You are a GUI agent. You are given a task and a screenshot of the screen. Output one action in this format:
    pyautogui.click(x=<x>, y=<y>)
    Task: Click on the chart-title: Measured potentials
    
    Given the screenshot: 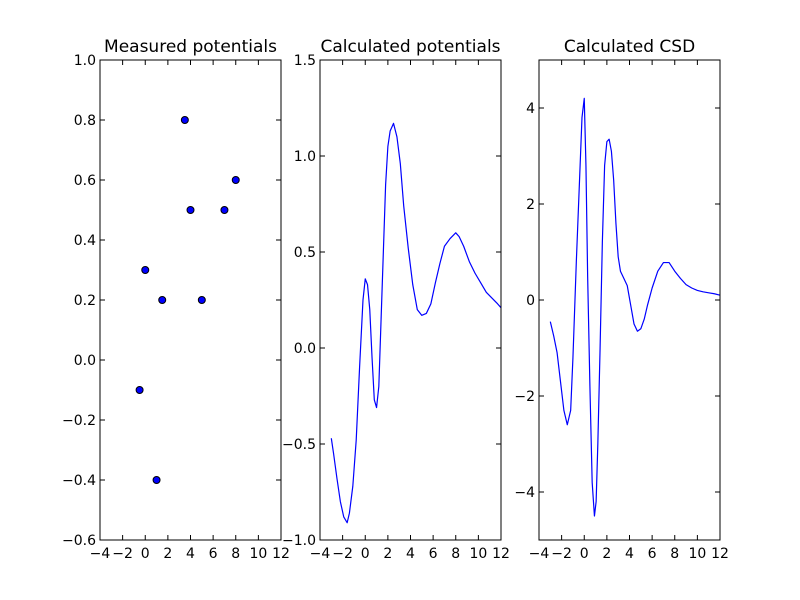 What is the action you would take?
    pyautogui.click(x=190, y=47)
    